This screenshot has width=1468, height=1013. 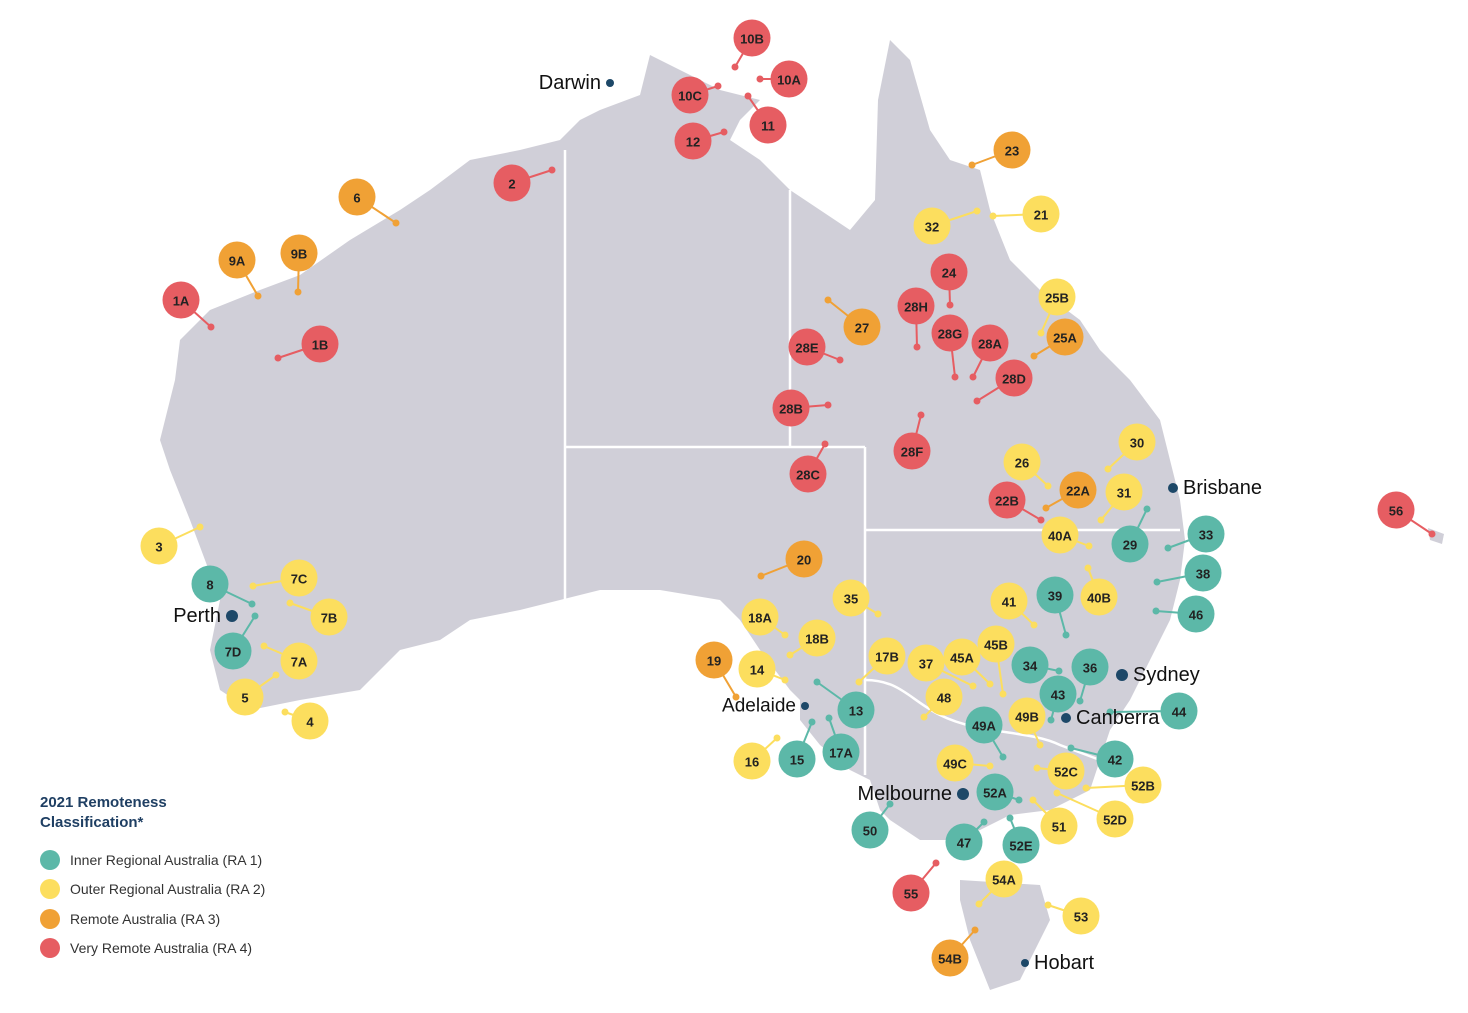 What do you see at coordinates (1037, 665) in the screenshot?
I see `site-marker: 34` at bounding box center [1037, 665].